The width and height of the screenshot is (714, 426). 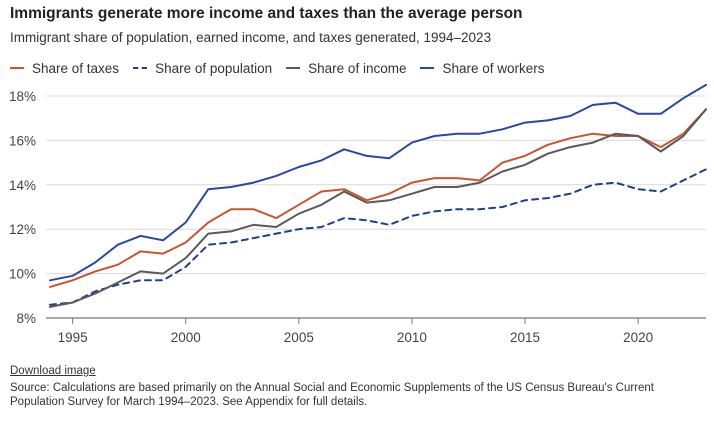 I want to click on x-tick-label-2000: 2000, so click(x=186, y=337).